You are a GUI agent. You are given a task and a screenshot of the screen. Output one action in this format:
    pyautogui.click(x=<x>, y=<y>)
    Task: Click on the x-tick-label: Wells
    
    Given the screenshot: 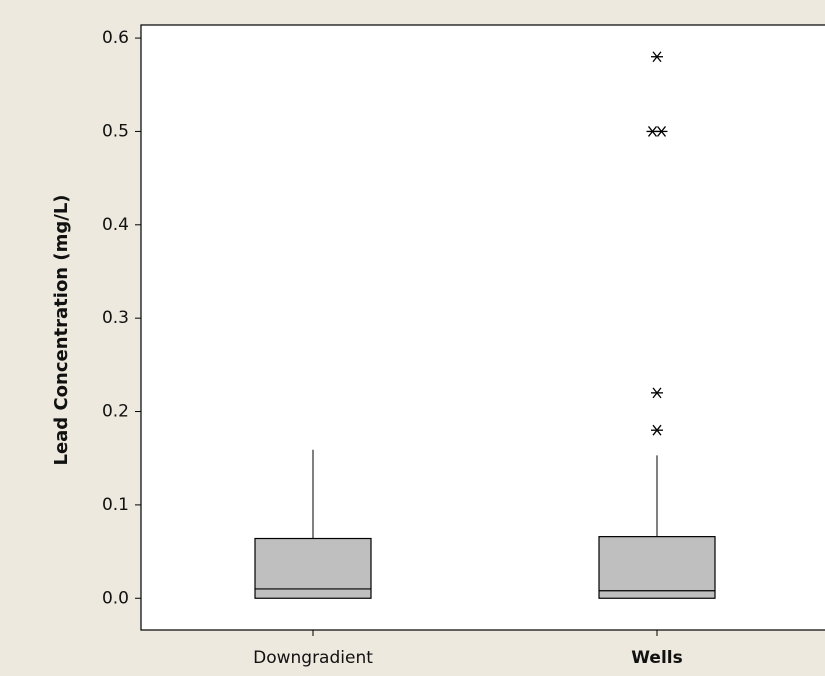 What is the action you would take?
    pyautogui.click(x=656, y=658)
    